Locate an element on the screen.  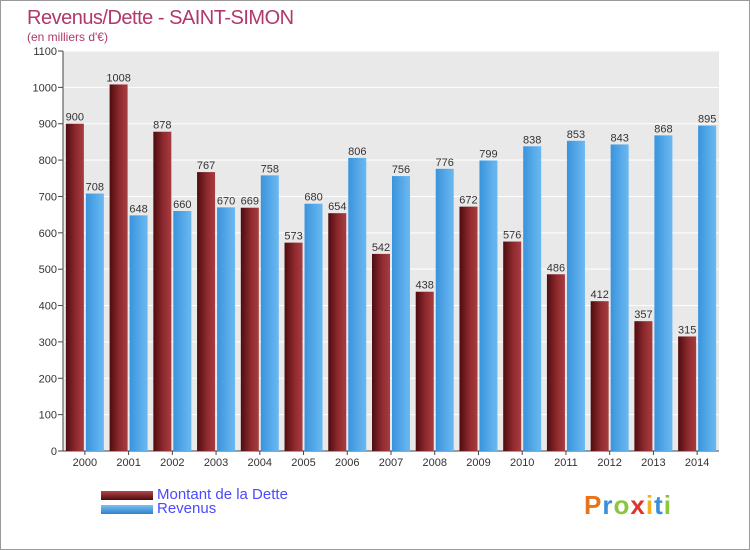
x-tick-label: 2007 is located at coordinates (391, 463).